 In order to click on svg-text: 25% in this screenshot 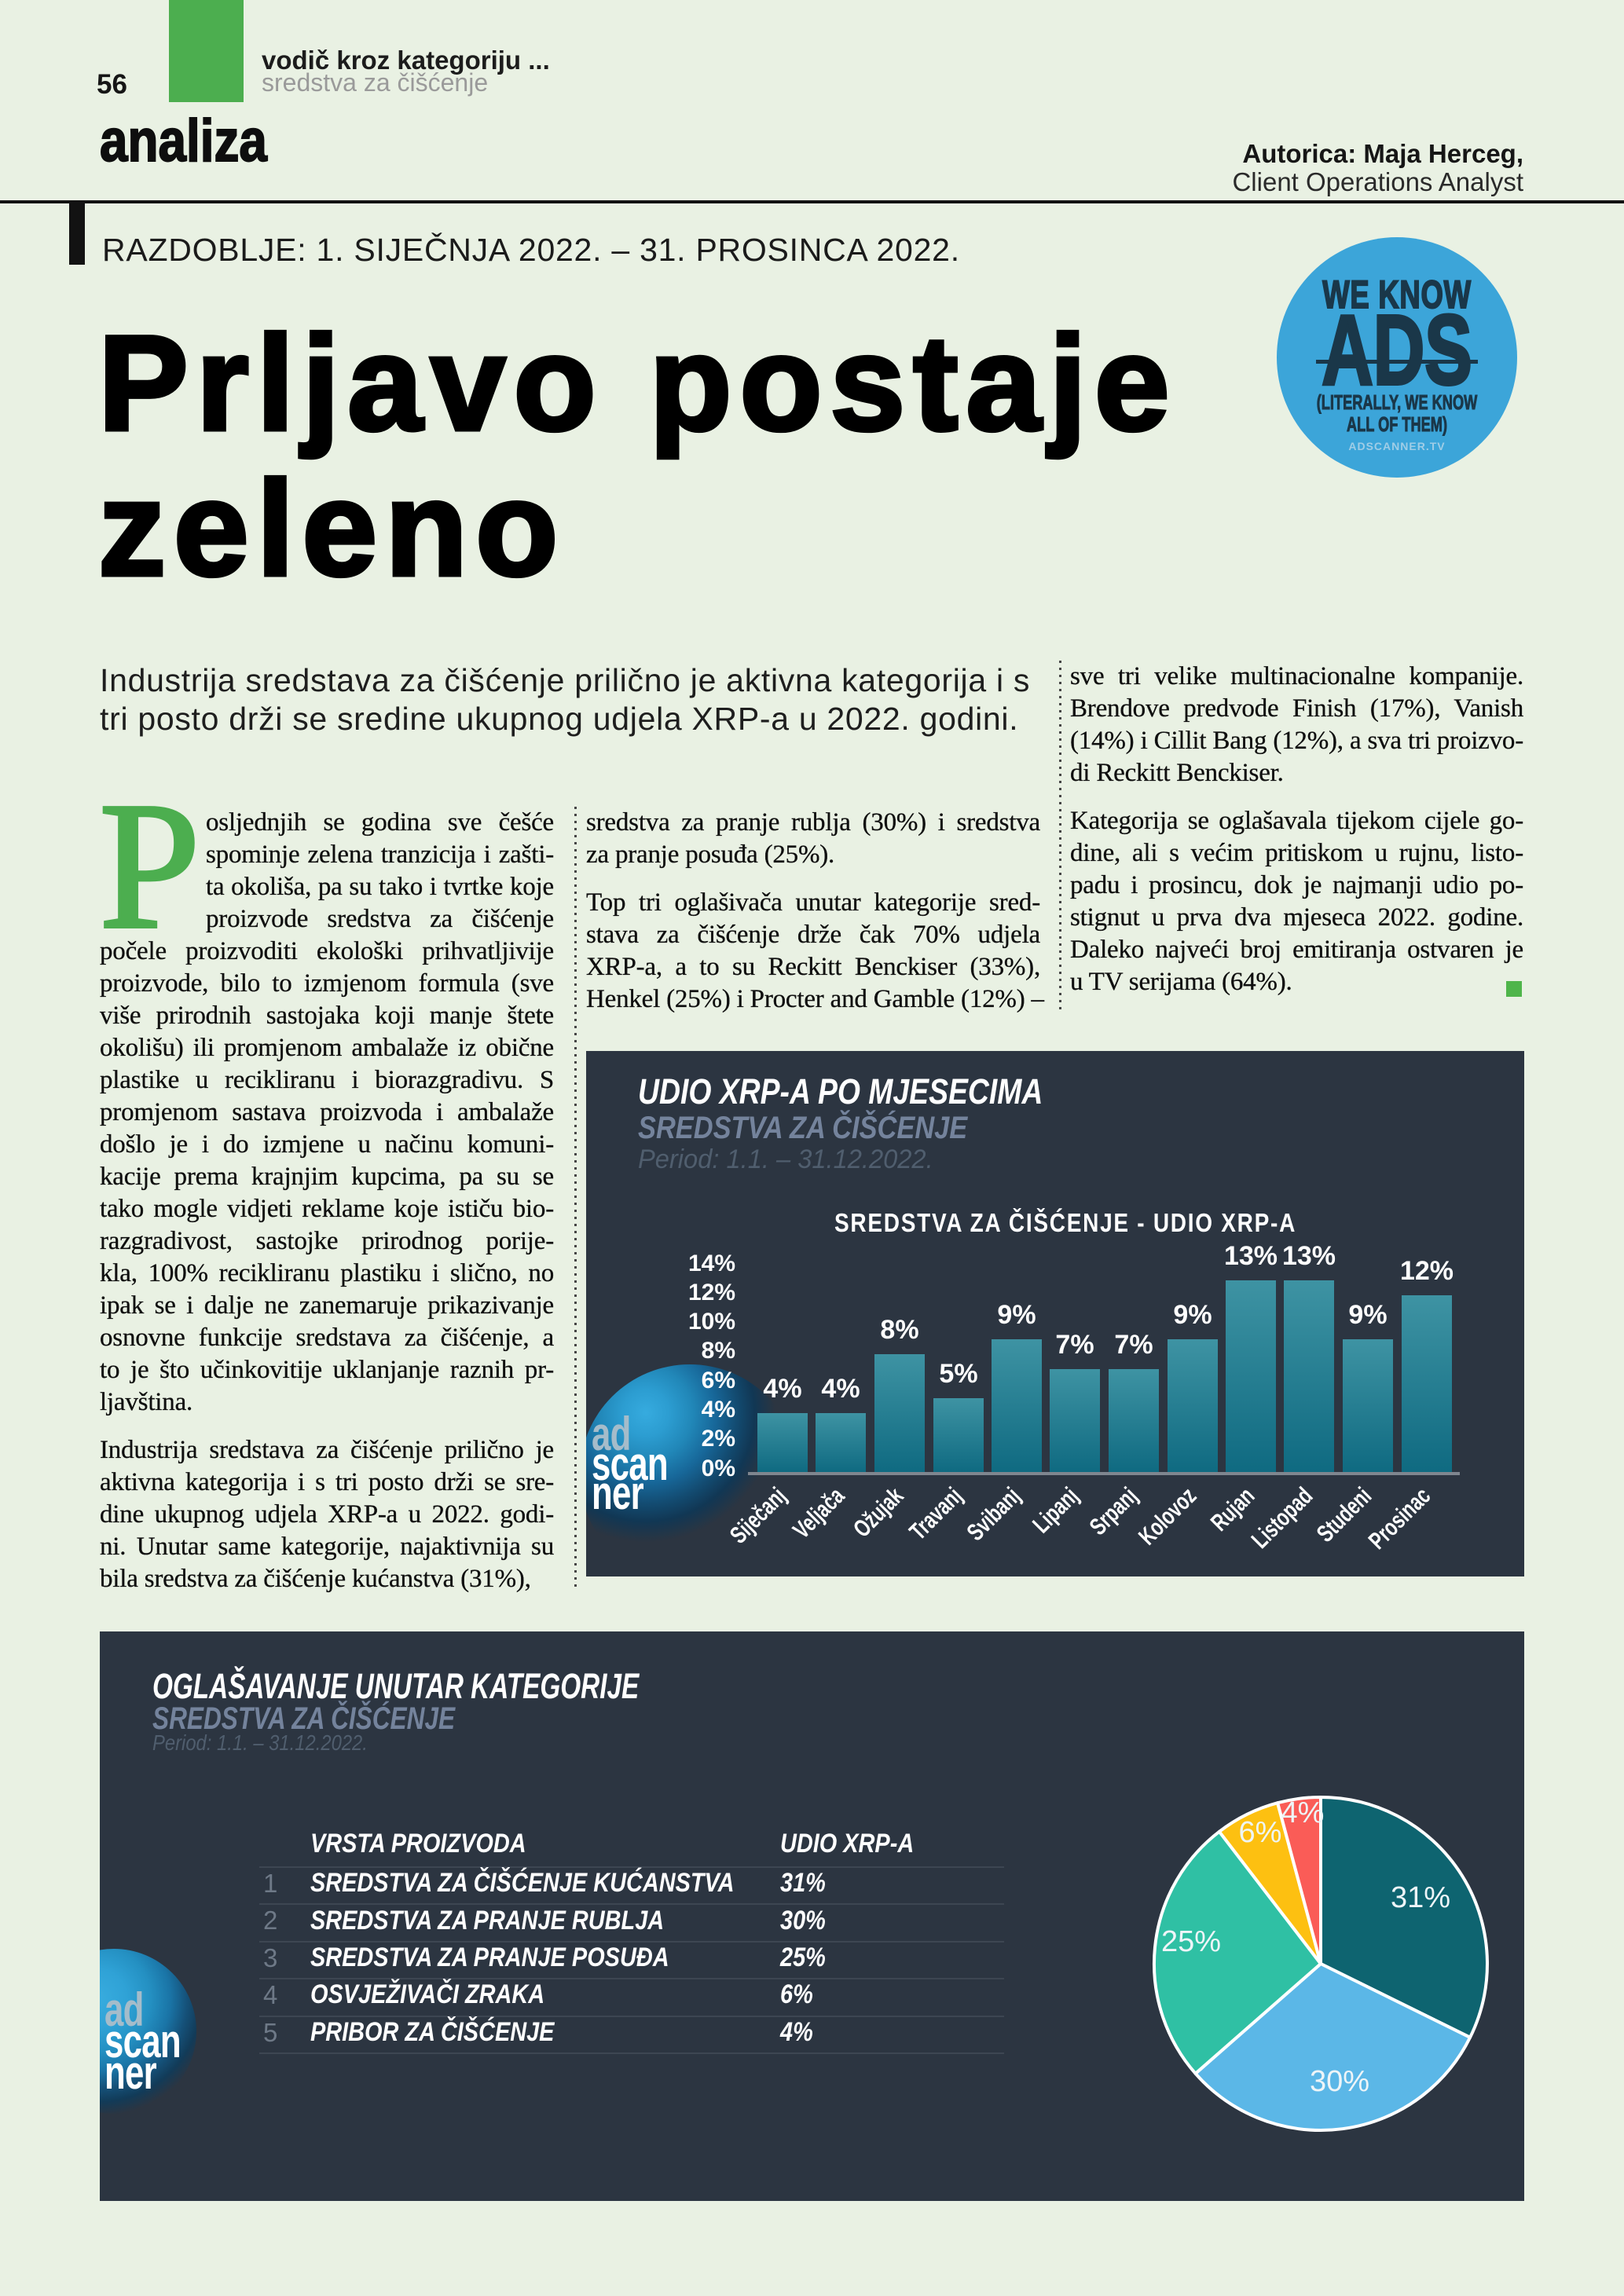, I will do `click(1191, 1942)`.